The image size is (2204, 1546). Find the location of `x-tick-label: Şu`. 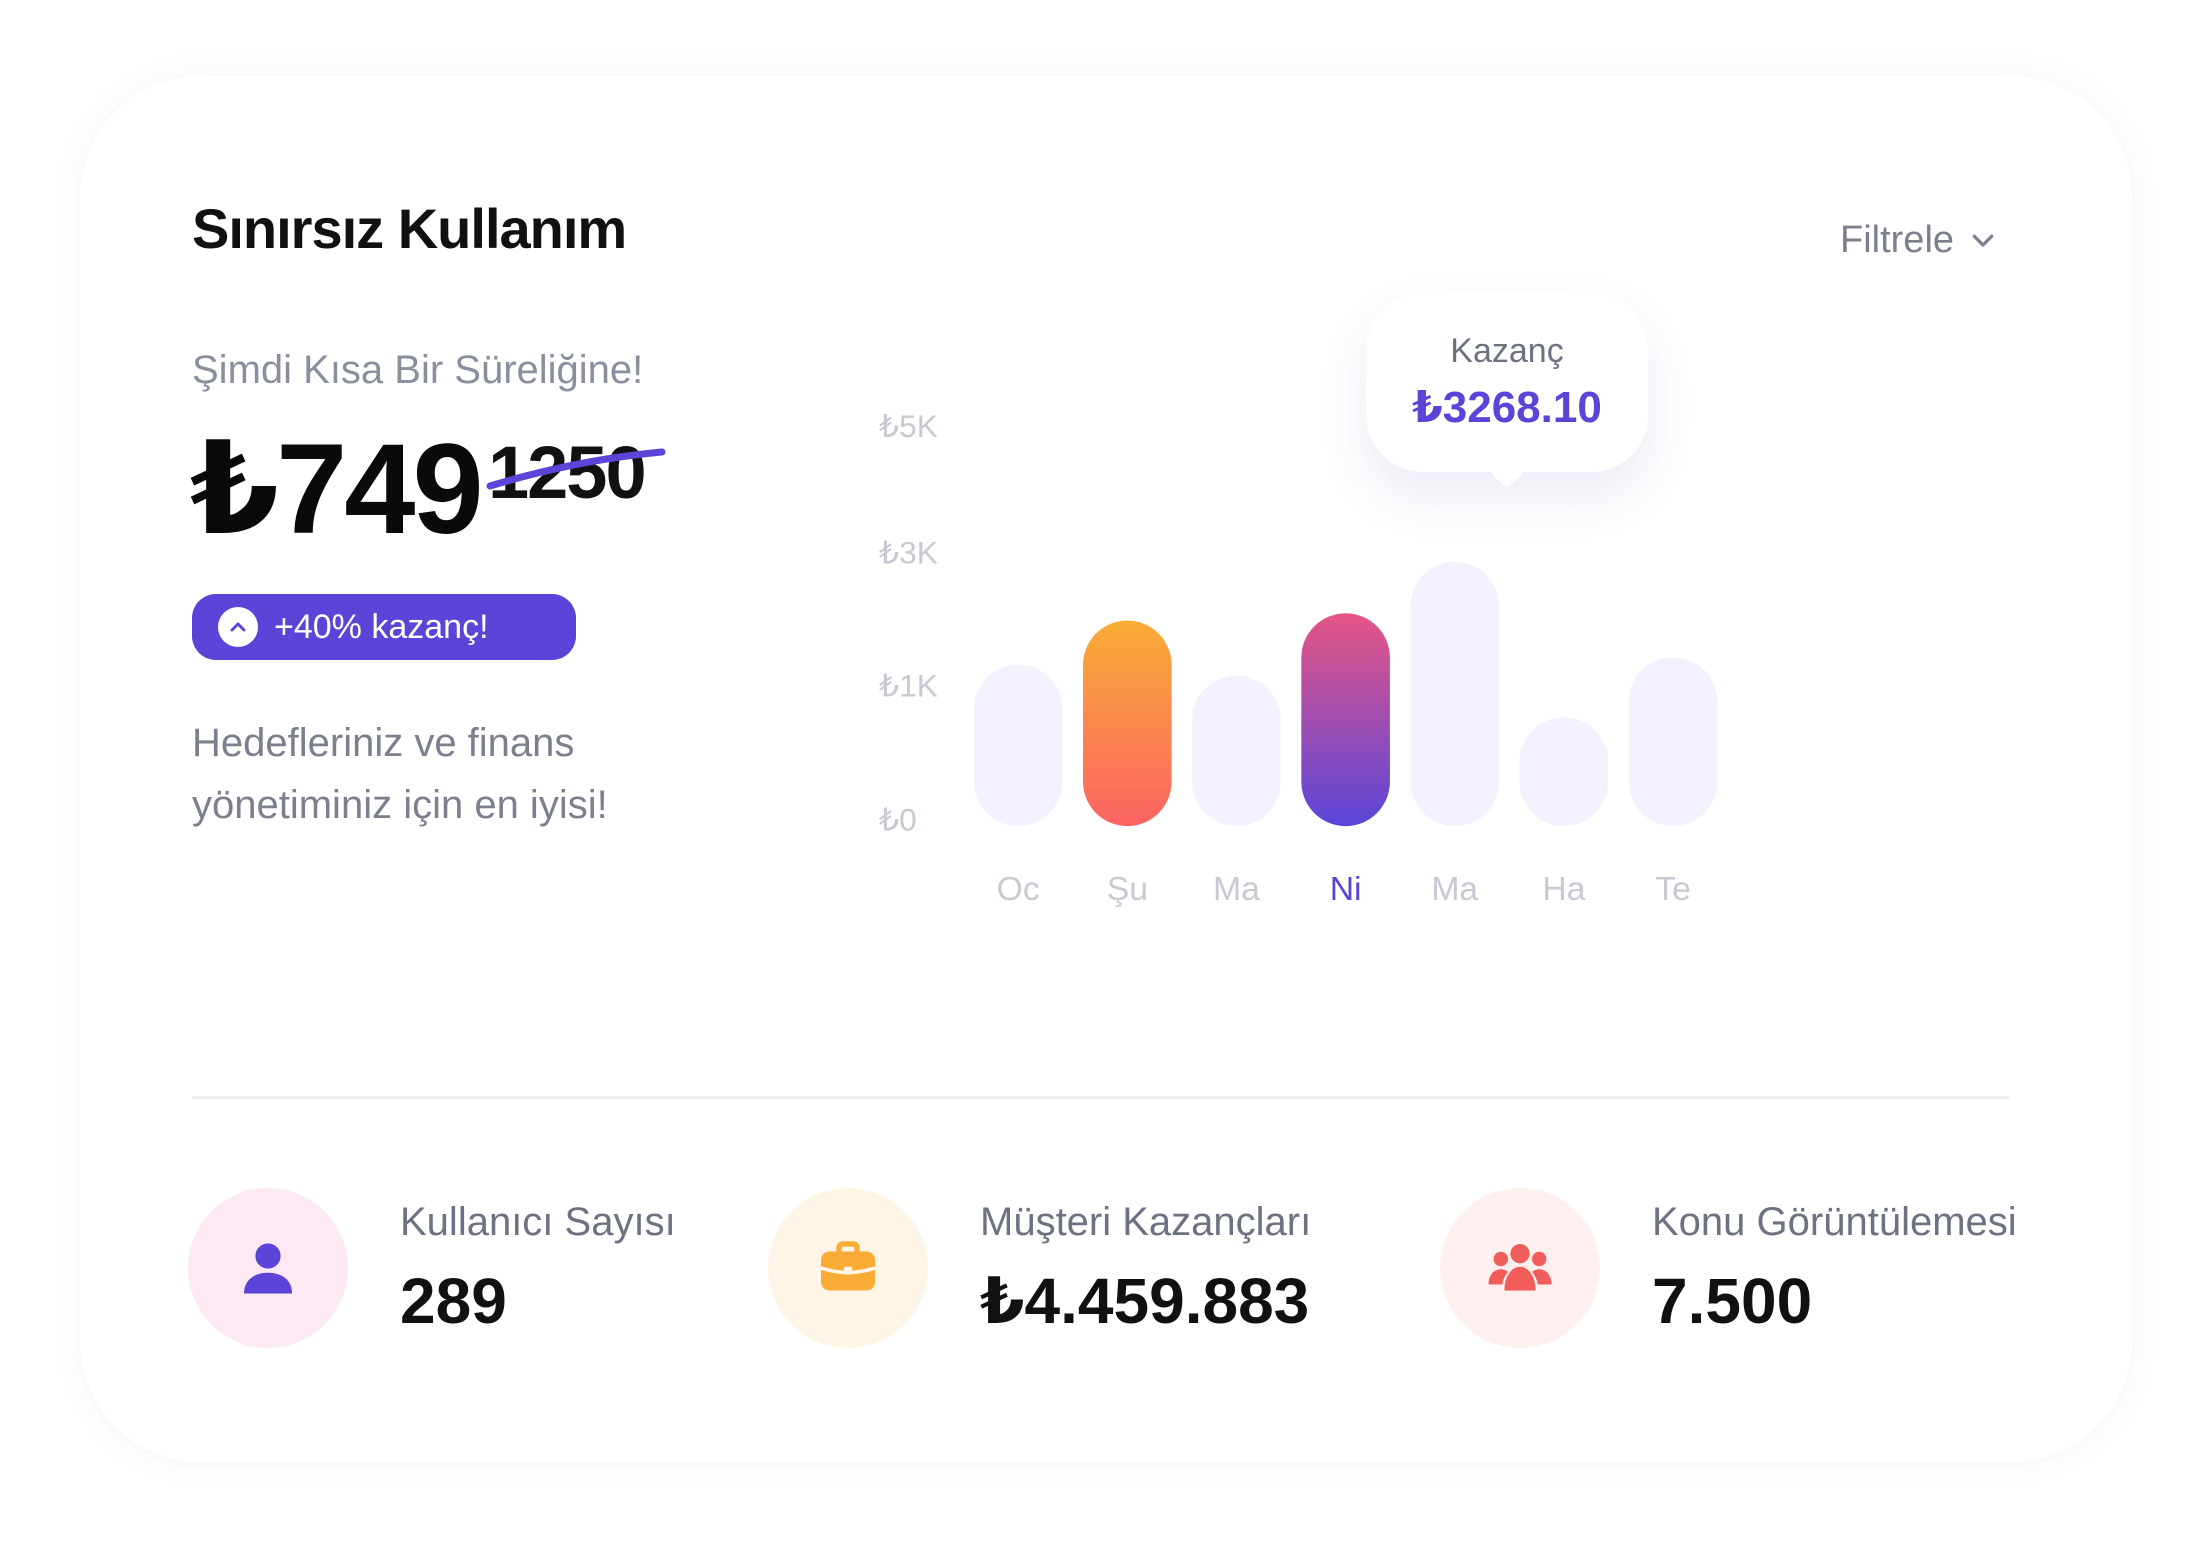

x-tick-label: Şu is located at coordinates (1127, 889).